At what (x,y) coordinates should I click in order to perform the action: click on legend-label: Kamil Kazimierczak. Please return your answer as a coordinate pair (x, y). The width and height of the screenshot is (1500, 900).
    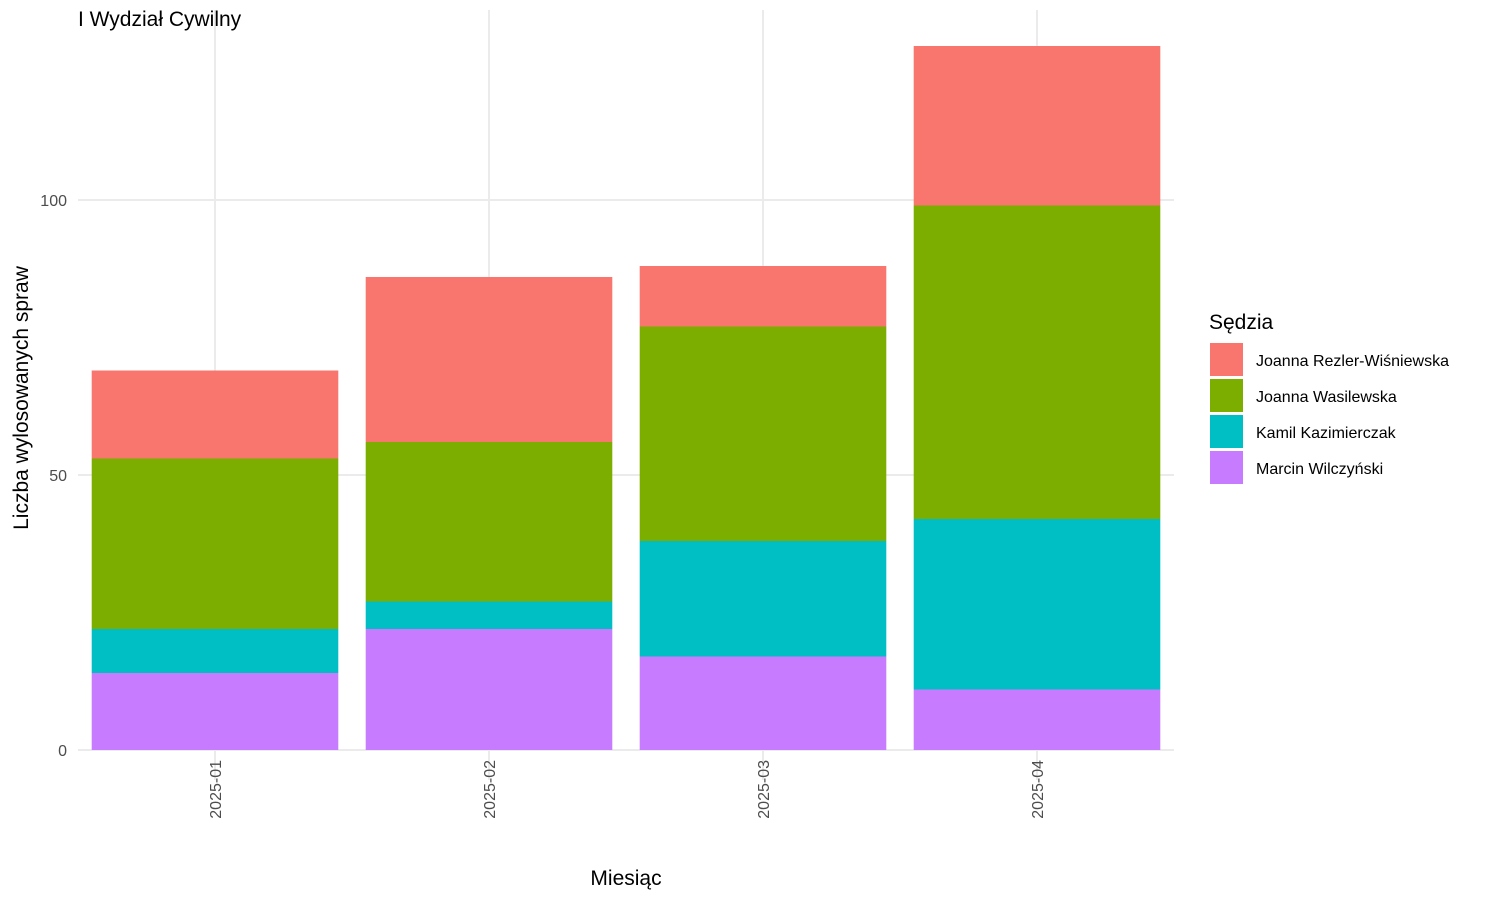
    Looking at the image, I should click on (1326, 433).